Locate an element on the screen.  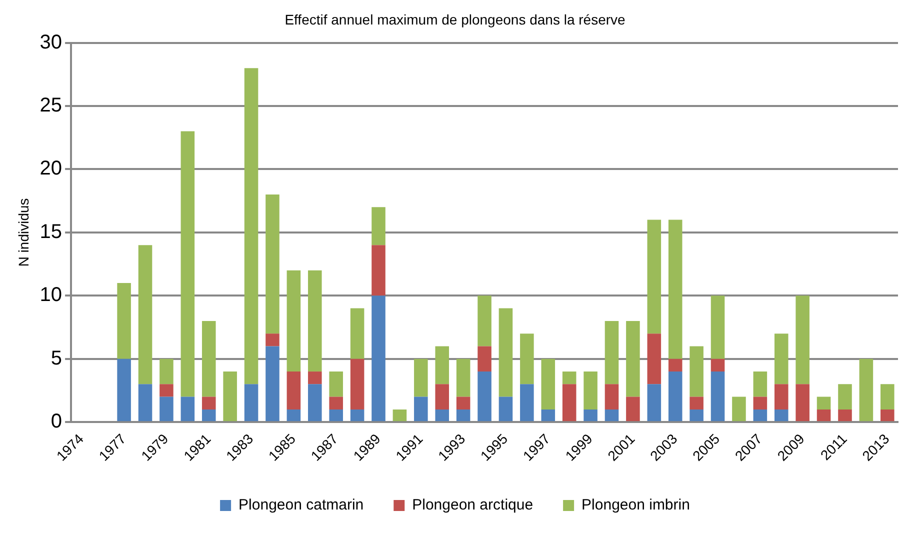
y-tick-label: 0 is located at coordinates (56, 421).